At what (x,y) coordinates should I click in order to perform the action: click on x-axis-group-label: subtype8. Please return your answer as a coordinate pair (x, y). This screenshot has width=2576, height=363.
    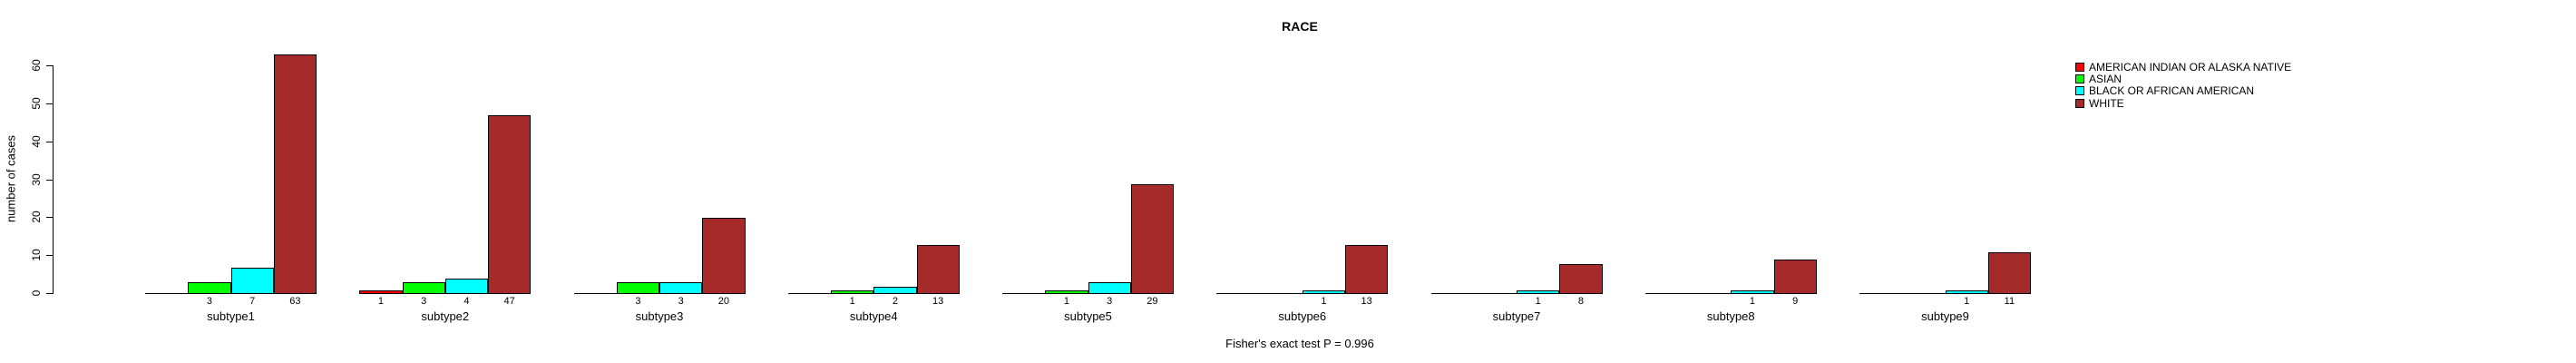
    Looking at the image, I should click on (1730, 316).